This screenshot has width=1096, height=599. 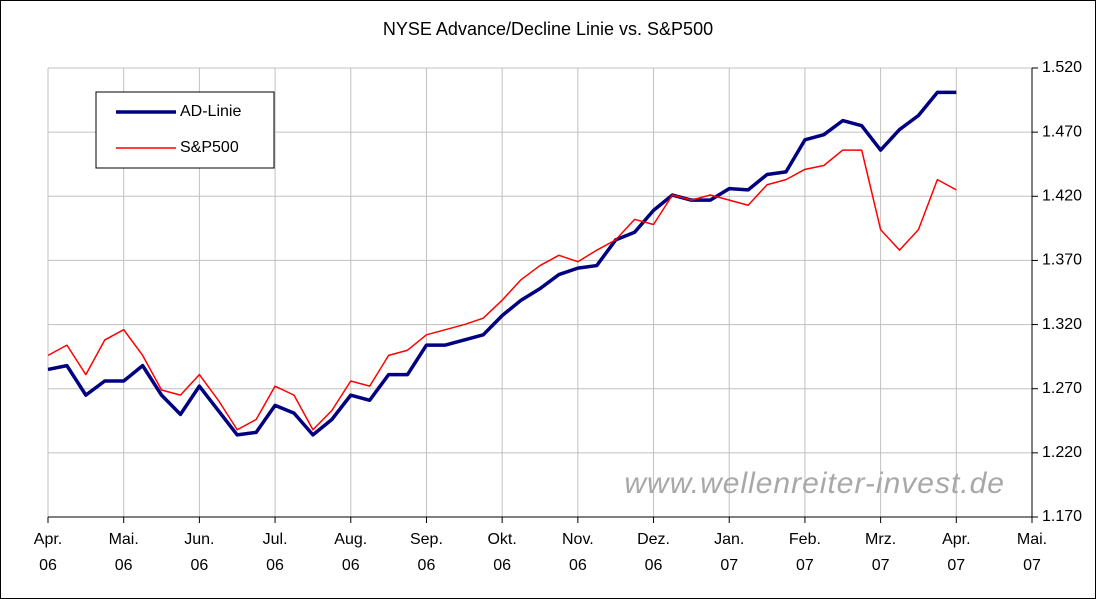 What do you see at coordinates (209, 147) in the screenshot?
I see `legend-label: S&P500` at bounding box center [209, 147].